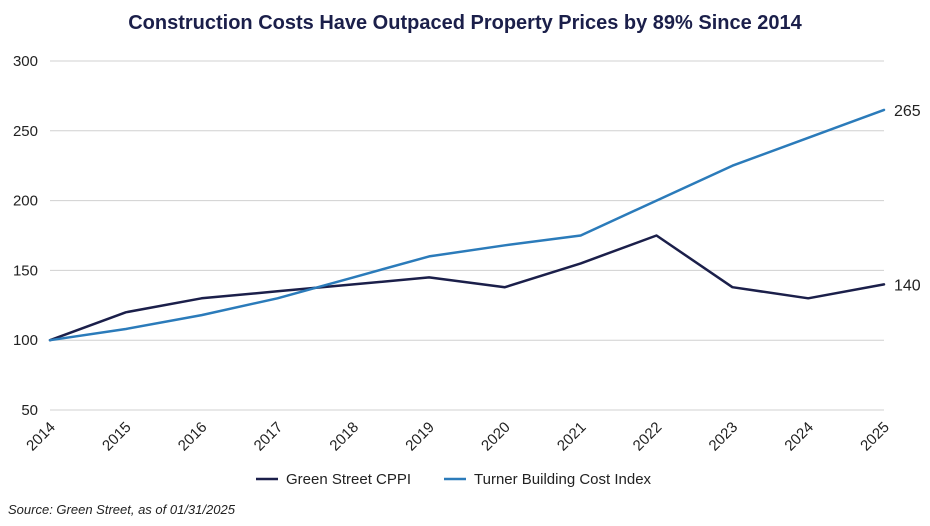 This screenshot has width=930, height=526. I want to click on x-tick-label: 2016, so click(193, 437).